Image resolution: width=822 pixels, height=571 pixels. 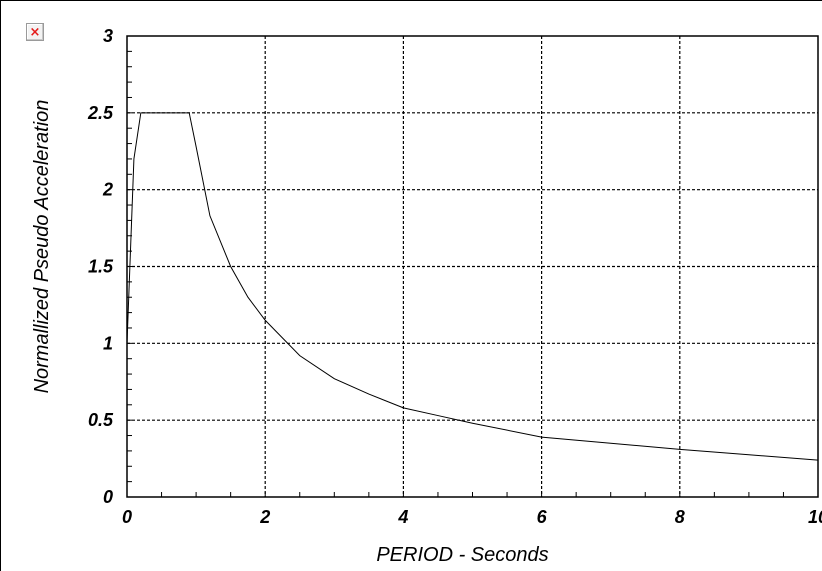 What do you see at coordinates (107, 190) in the screenshot?
I see `y-tick-label: 2` at bounding box center [107, 190].